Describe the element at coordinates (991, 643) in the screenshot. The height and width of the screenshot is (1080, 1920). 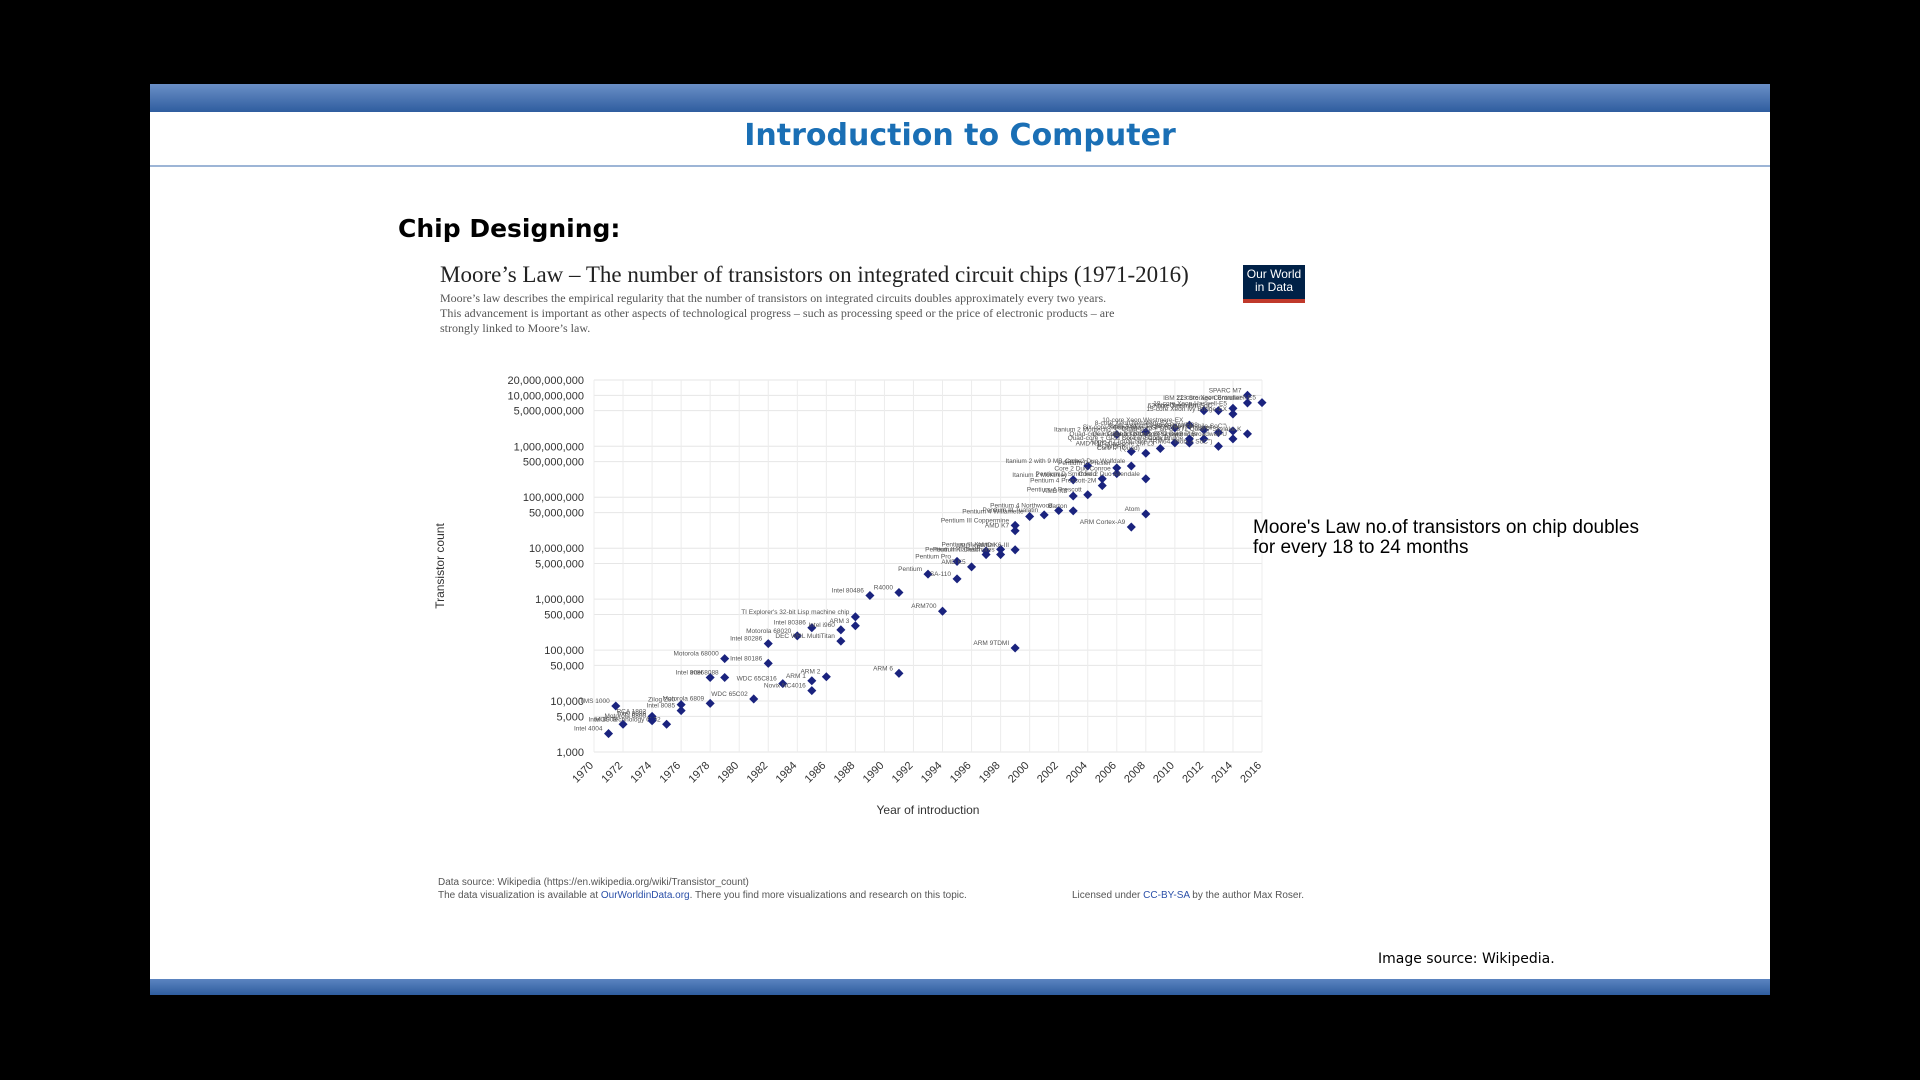
I see `data-point-label: ARM 9TDMI` at that location.